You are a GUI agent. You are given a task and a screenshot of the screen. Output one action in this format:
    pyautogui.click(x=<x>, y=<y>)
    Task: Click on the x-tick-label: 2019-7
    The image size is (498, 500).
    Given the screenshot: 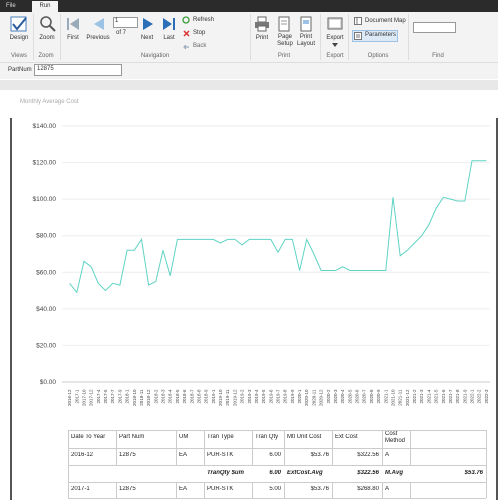 What is the action you would take?
    pyautogui.click(x=278, y=396)
    